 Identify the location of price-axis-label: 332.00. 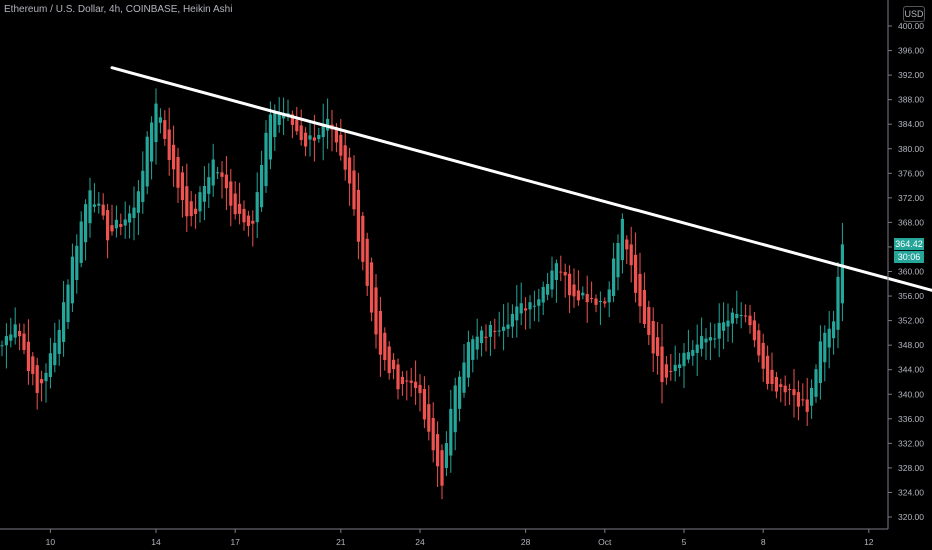
(911, 443).